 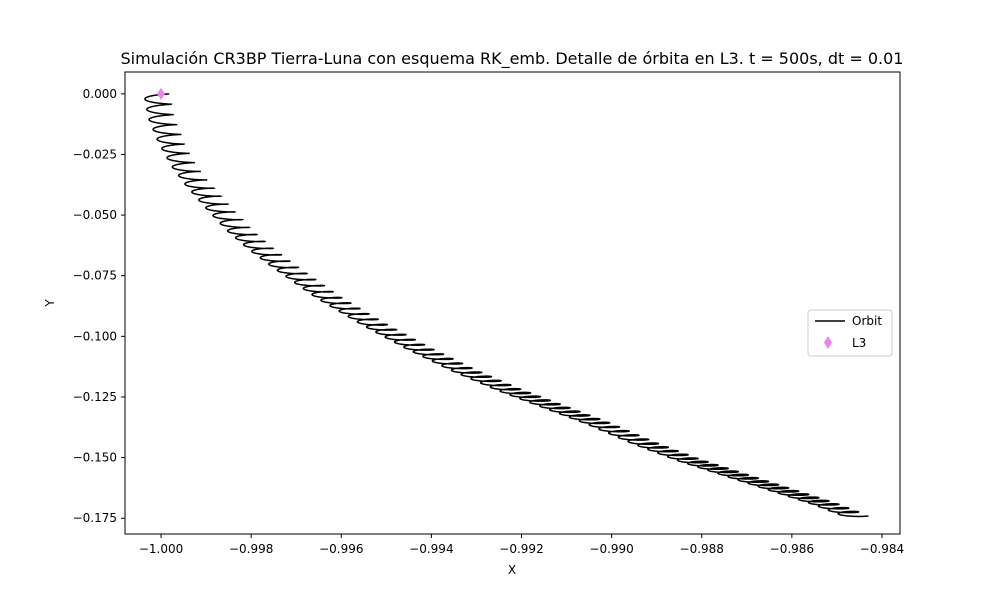 What do you see at coordinates (95, 215) in the screenshot?
I see `y-tick-label: −0.050` at bounding box center [95, 215].